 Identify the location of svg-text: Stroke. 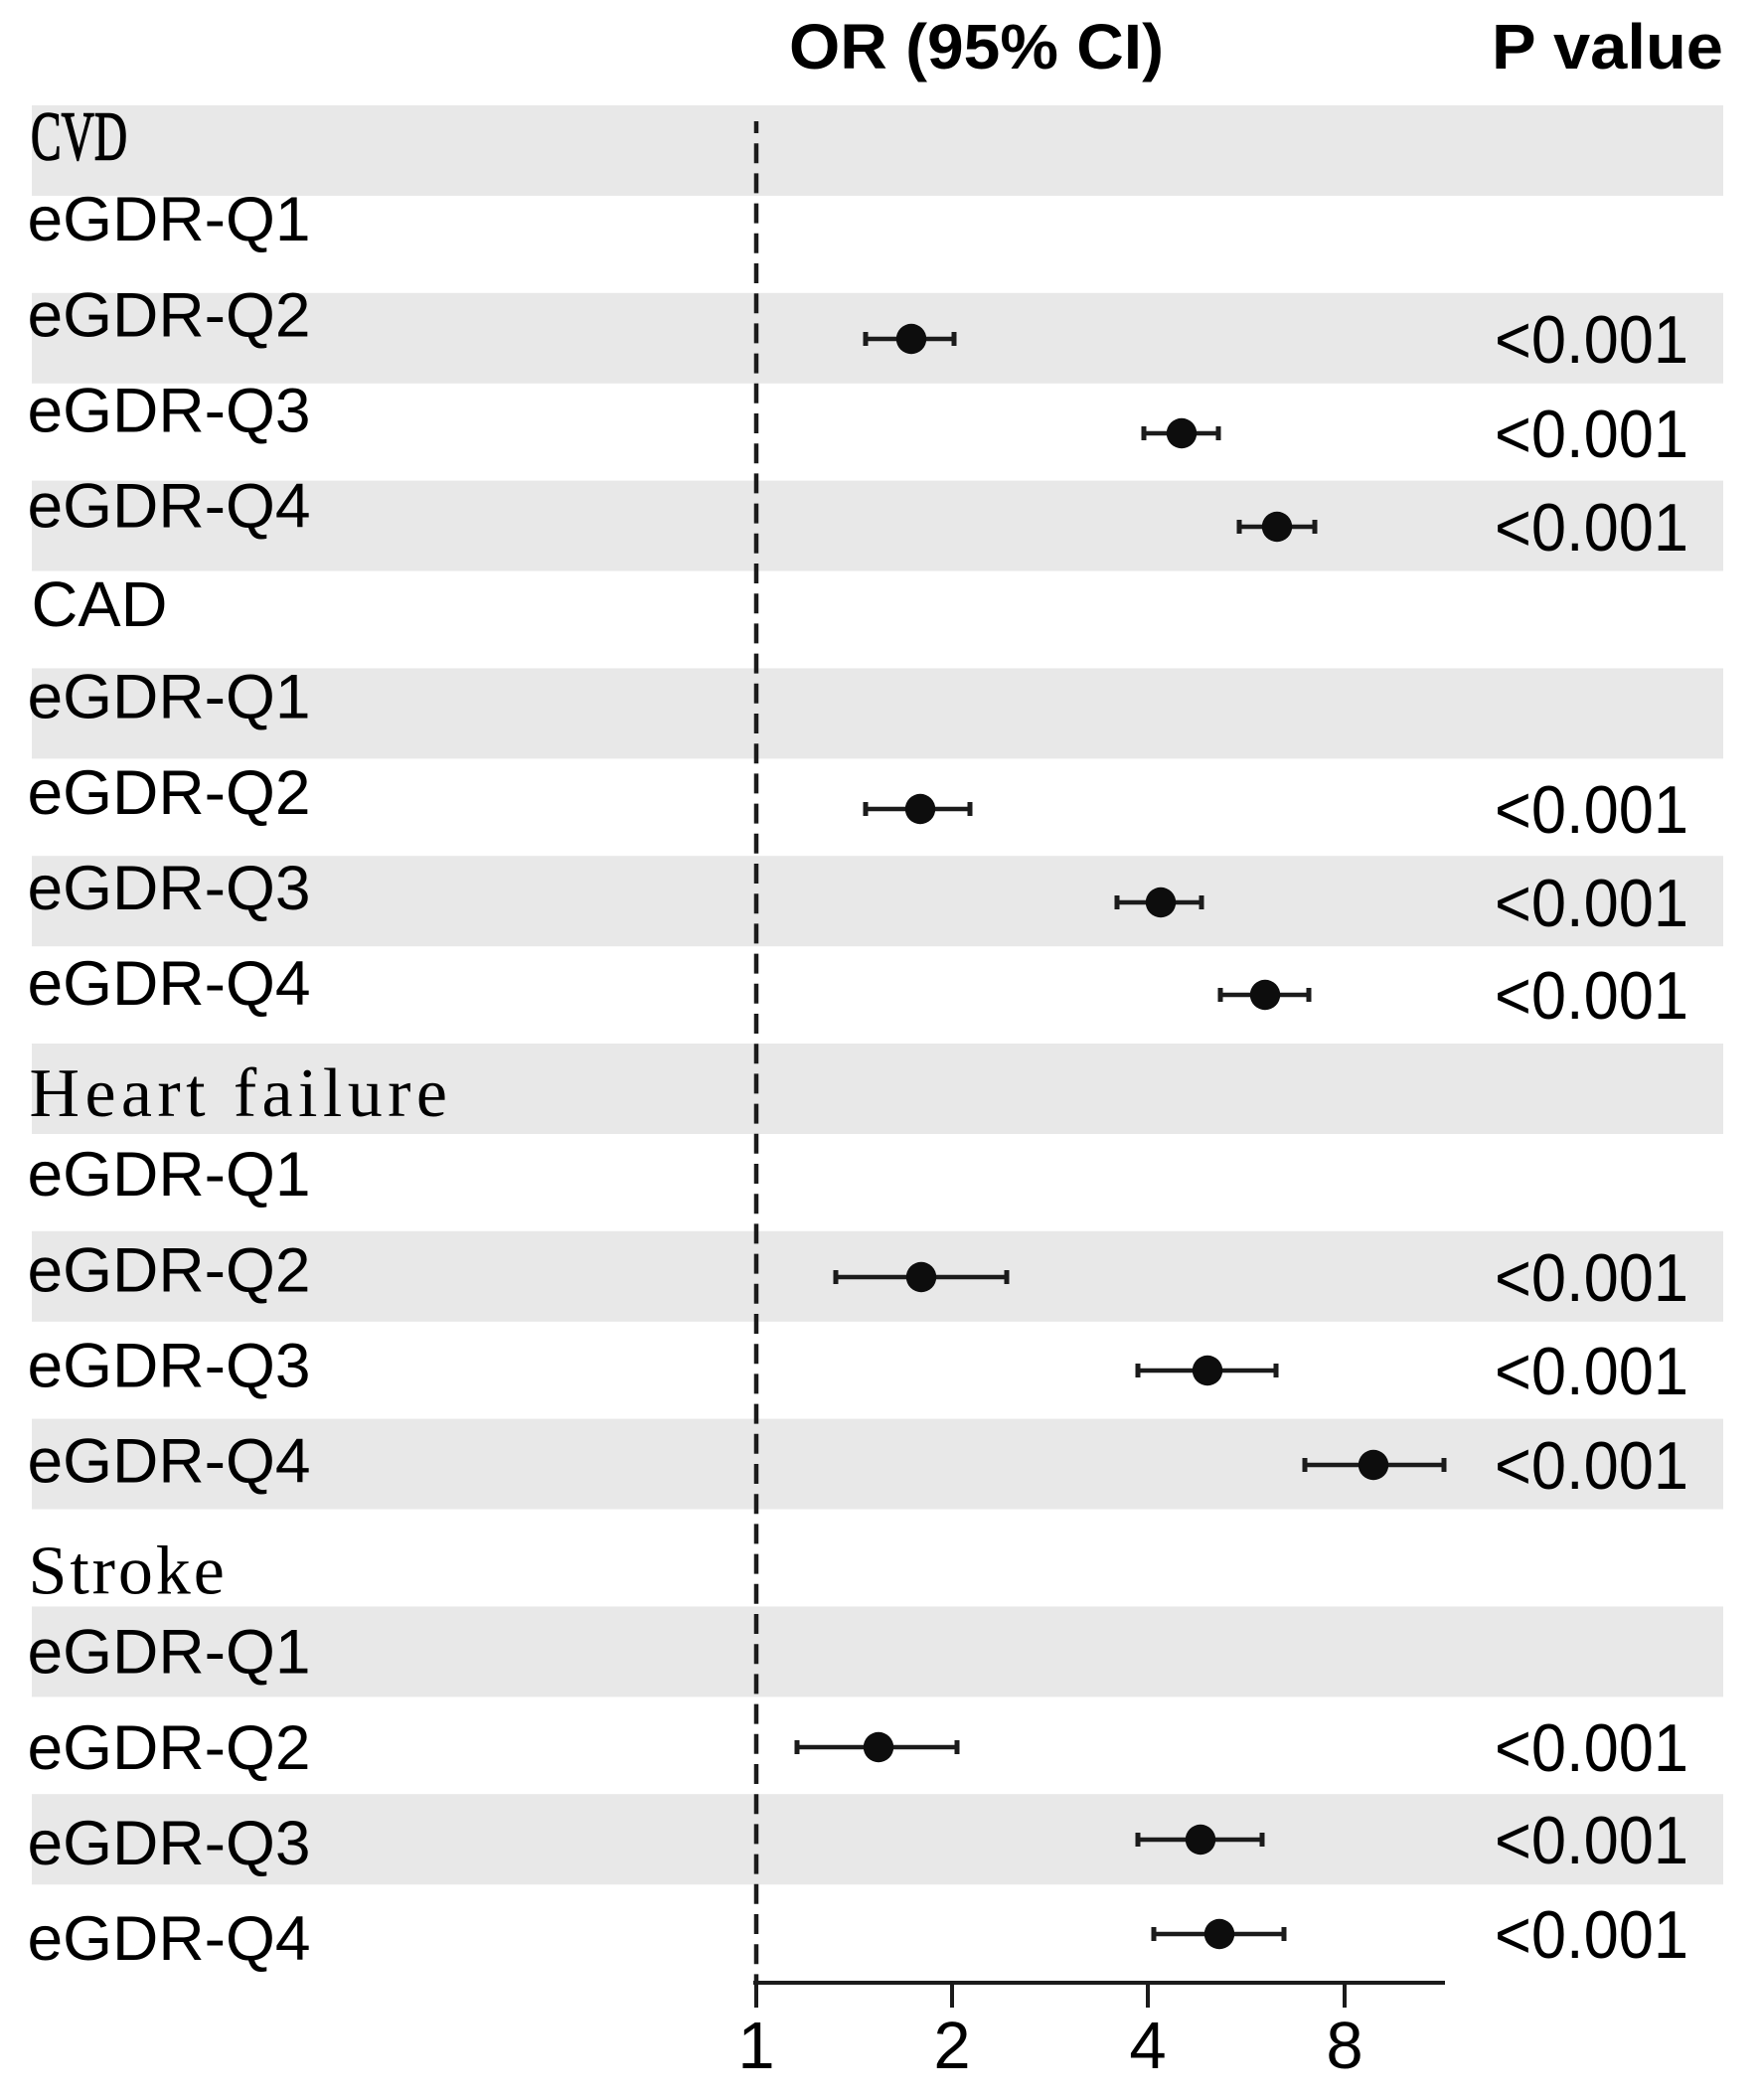
(128, 1572).